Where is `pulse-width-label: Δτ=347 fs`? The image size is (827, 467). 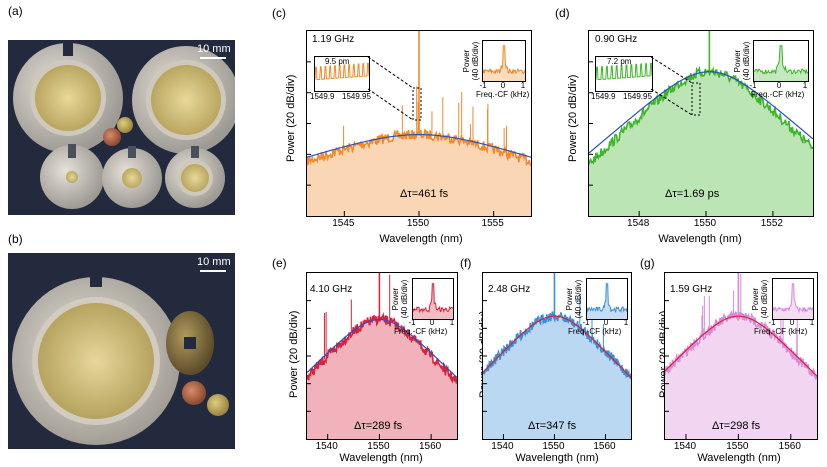
pulse-width-label: Δτ=347 fs is located at coordinates (552, 426).